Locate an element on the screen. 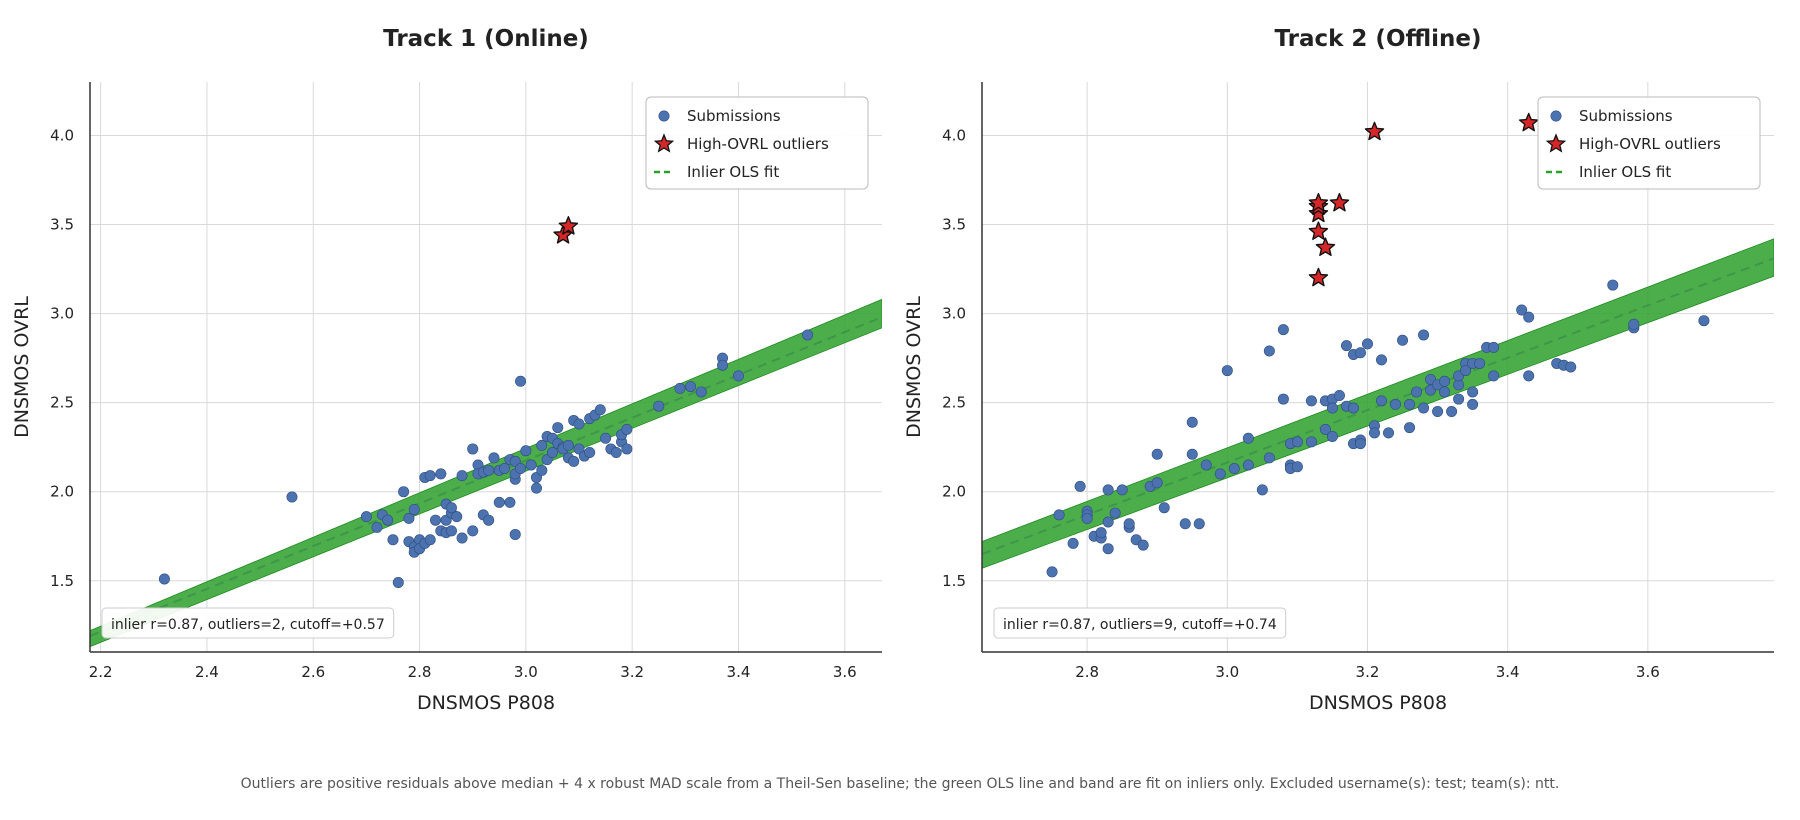 The height and width of the screenshot is (820, 1800). x-tick-label: 2.6 is located at coordinates (313, 672).